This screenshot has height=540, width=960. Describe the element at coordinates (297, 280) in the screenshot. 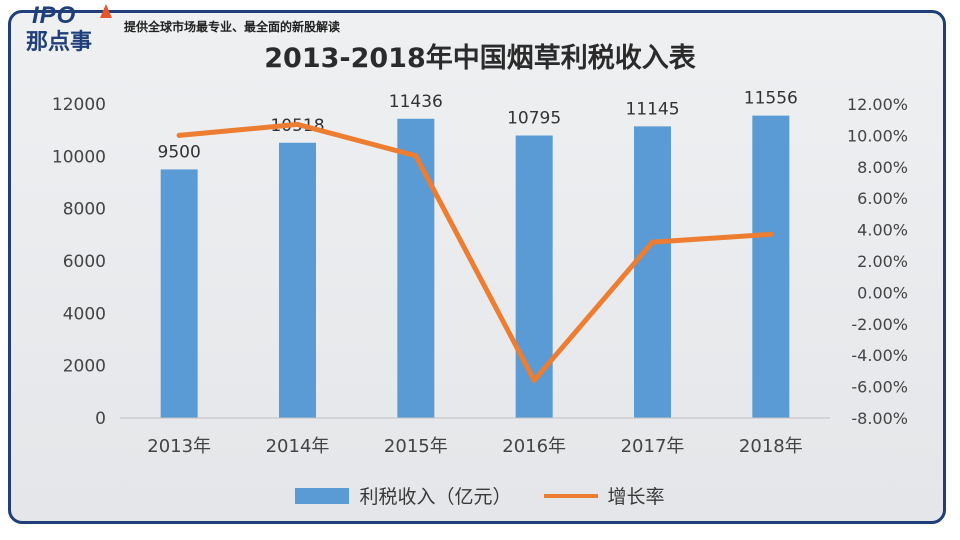

I see `bar-2014年` at that location.